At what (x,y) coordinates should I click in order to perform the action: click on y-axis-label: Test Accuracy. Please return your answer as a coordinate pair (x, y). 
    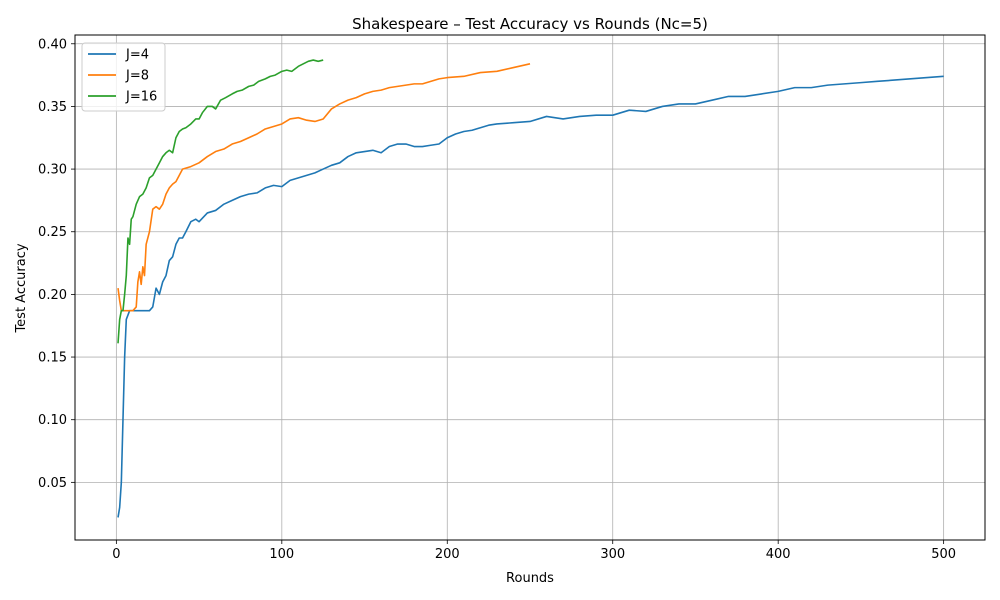
    Looking at the image, I should click on (21, 288).